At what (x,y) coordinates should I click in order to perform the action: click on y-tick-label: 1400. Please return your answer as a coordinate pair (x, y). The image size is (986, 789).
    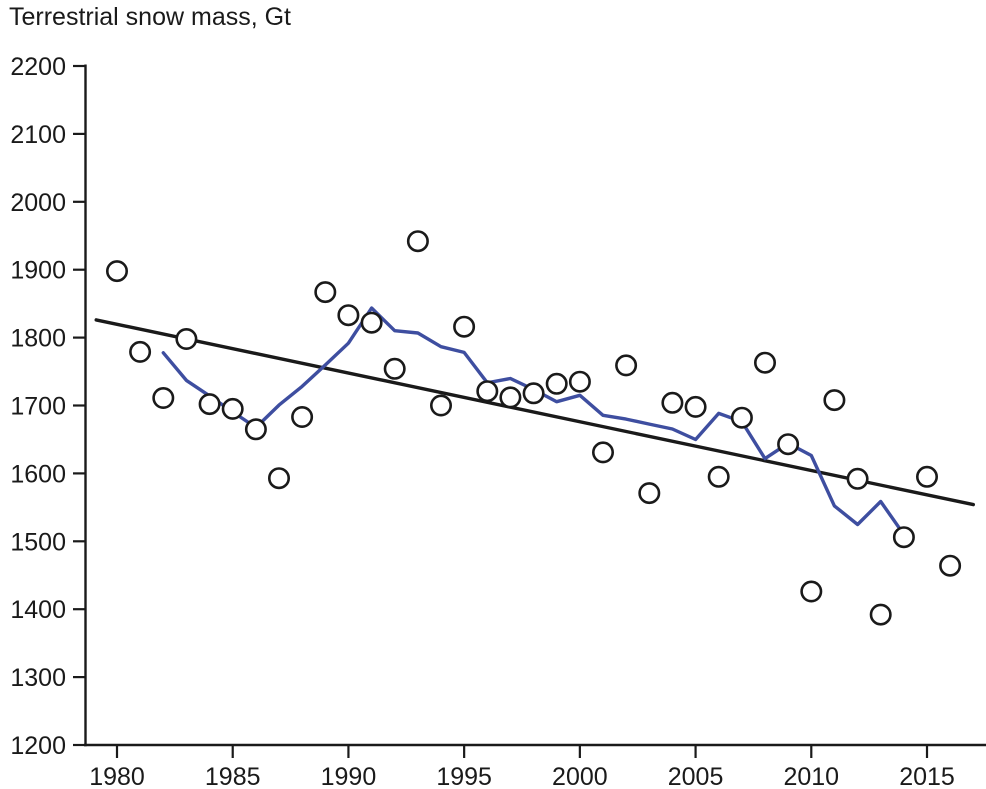
    Looking at the image, I should click on (38, 610).